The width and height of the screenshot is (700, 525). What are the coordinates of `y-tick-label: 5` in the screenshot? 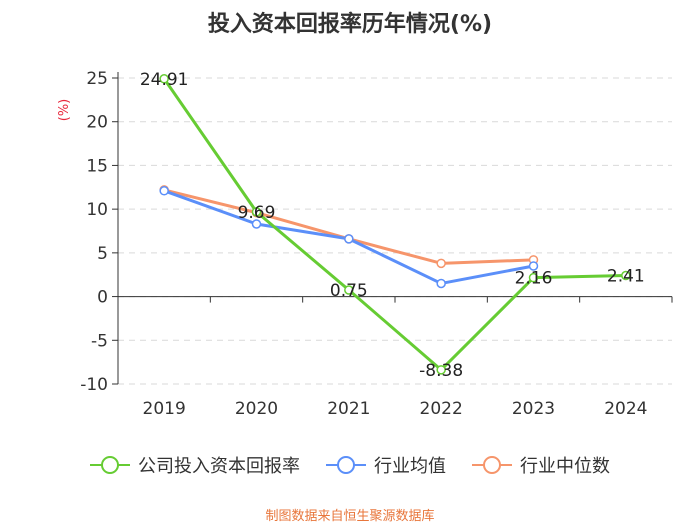 It's located at (102, 254).